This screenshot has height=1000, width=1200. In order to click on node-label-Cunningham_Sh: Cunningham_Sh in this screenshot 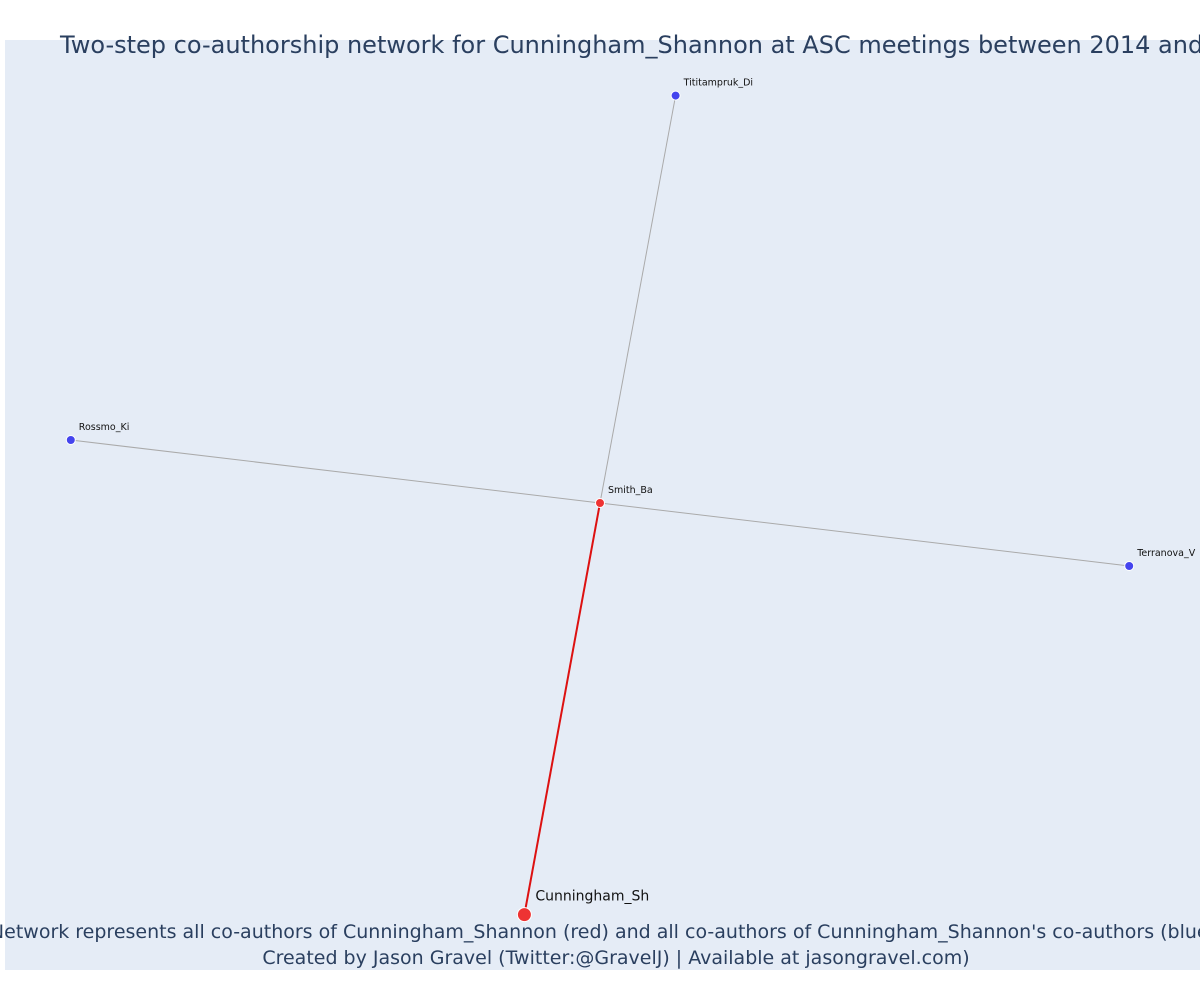, I will do `click(592, 897)`.